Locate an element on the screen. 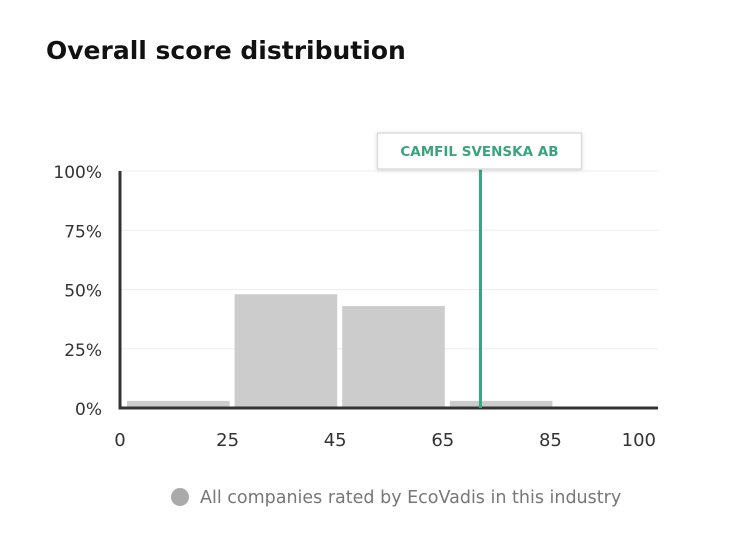  marker-label-box is located at coordinates (479, 151).